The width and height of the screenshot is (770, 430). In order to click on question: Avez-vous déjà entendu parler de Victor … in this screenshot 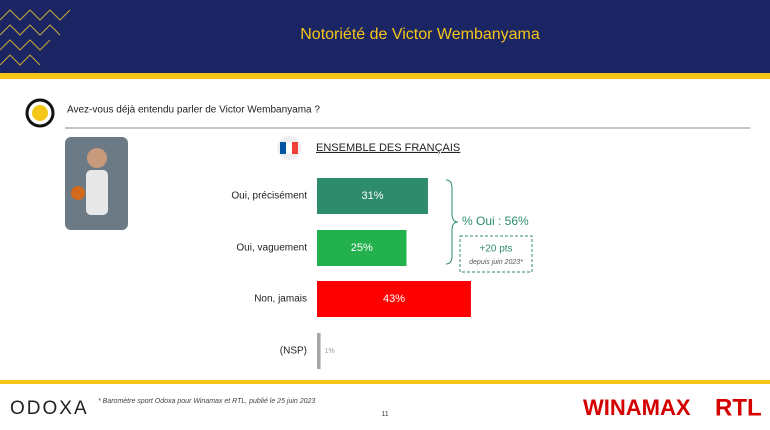, I will do `click(193, 110)`.